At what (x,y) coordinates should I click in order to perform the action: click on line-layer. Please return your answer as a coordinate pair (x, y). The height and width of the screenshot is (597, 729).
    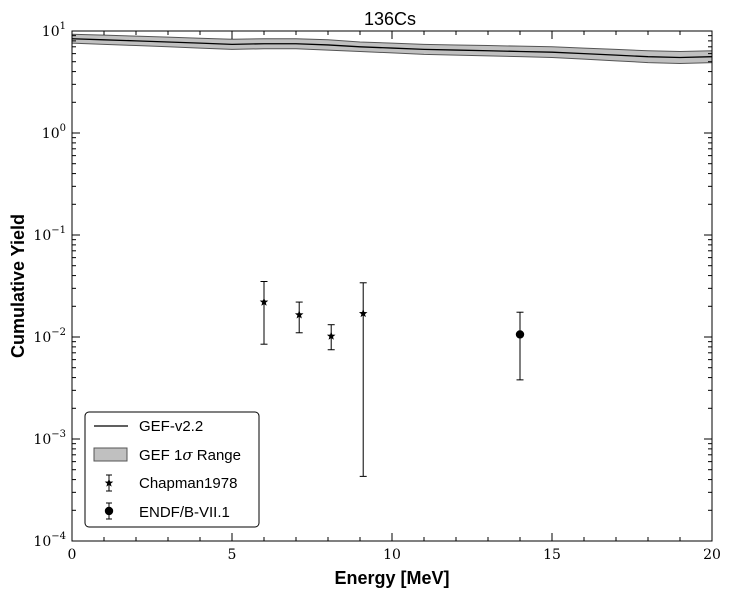
    Looking at the image, I should click on (392, 48).